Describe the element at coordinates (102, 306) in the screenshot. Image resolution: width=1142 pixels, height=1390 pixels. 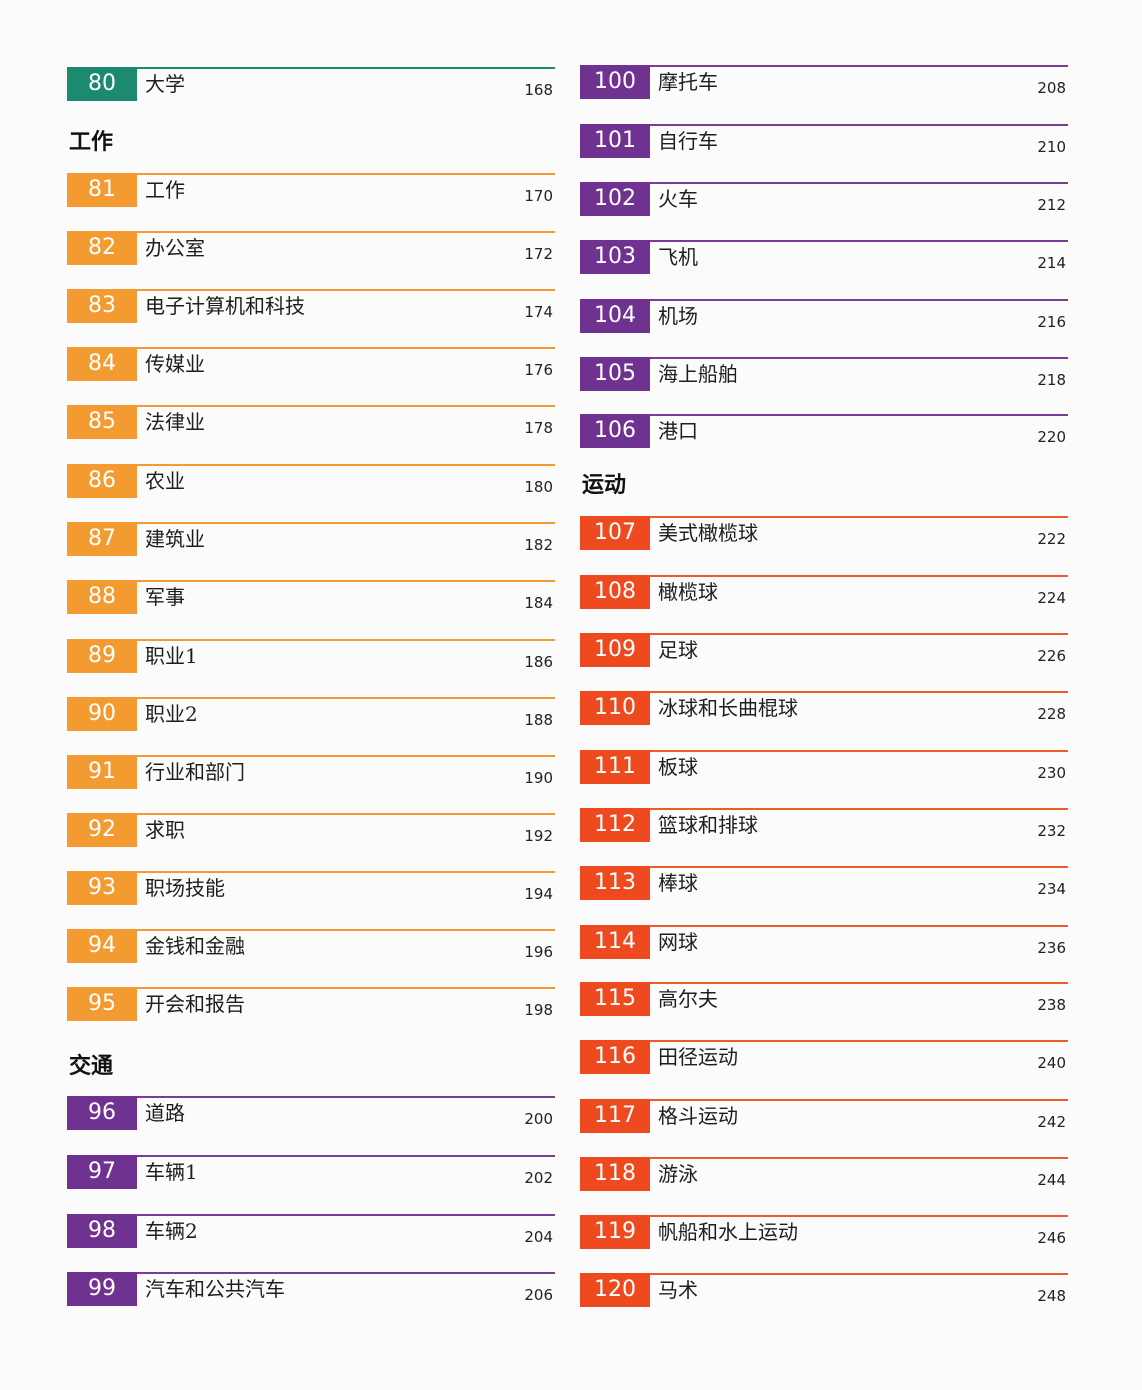
I see `entry-number: 83` at that location.